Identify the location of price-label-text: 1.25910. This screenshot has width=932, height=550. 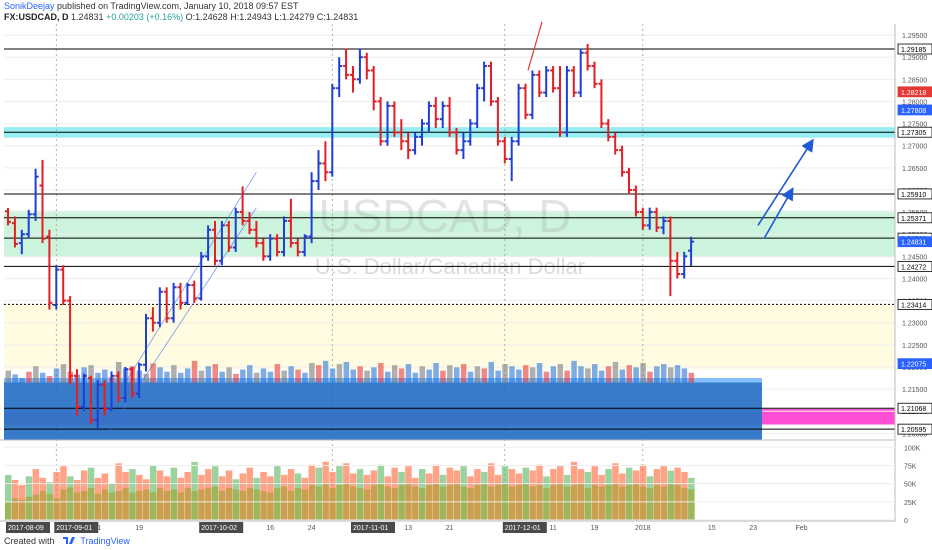
(913, 195).